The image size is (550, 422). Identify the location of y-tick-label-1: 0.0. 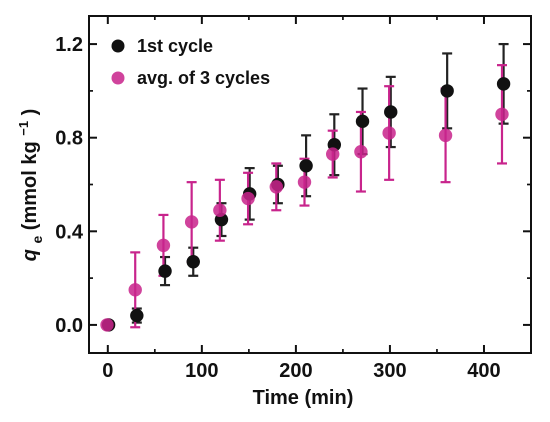
(69, 326).